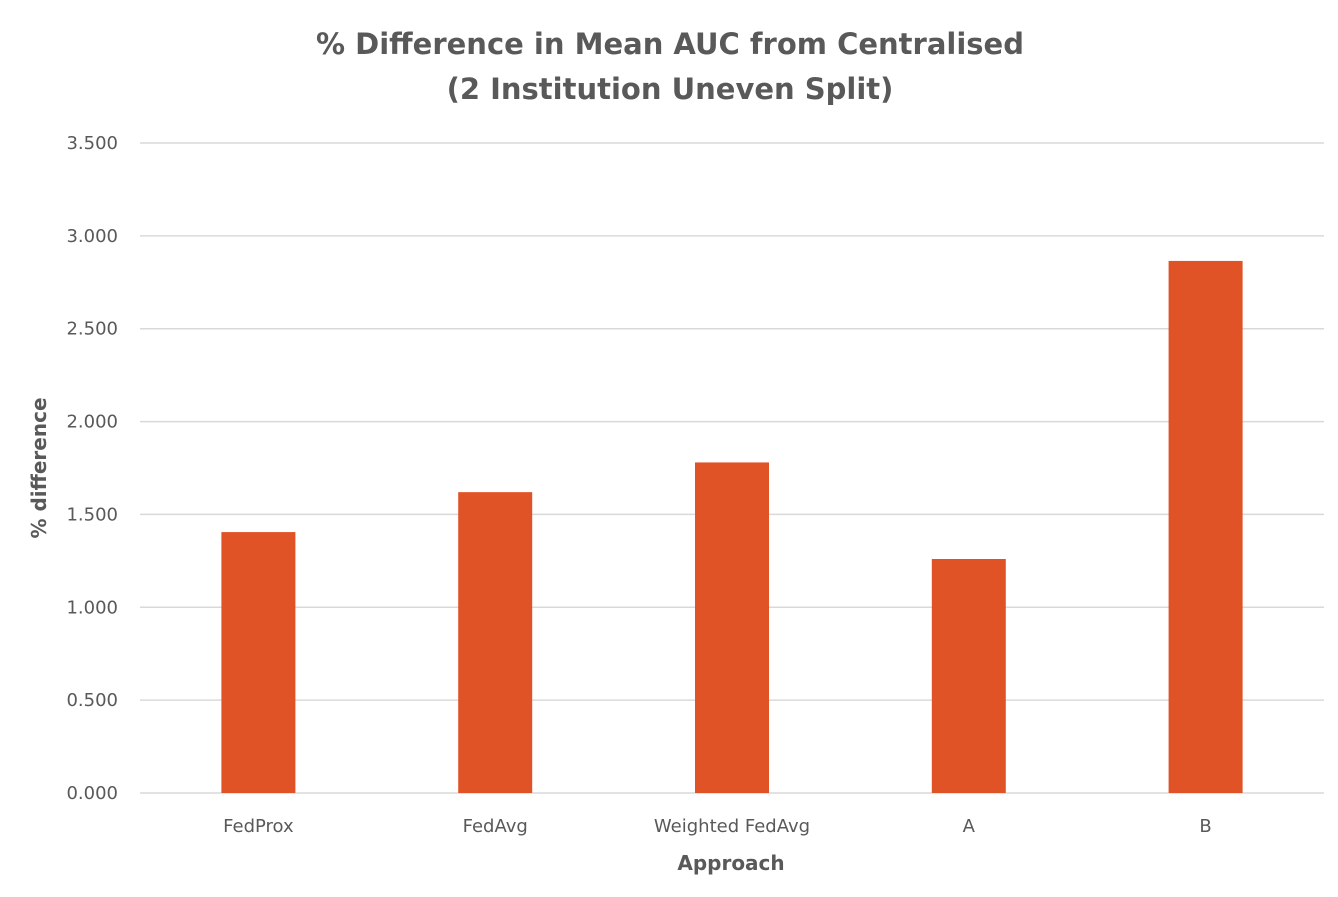  I want to click on y-tick-label: 0.000, so click(92, 793).